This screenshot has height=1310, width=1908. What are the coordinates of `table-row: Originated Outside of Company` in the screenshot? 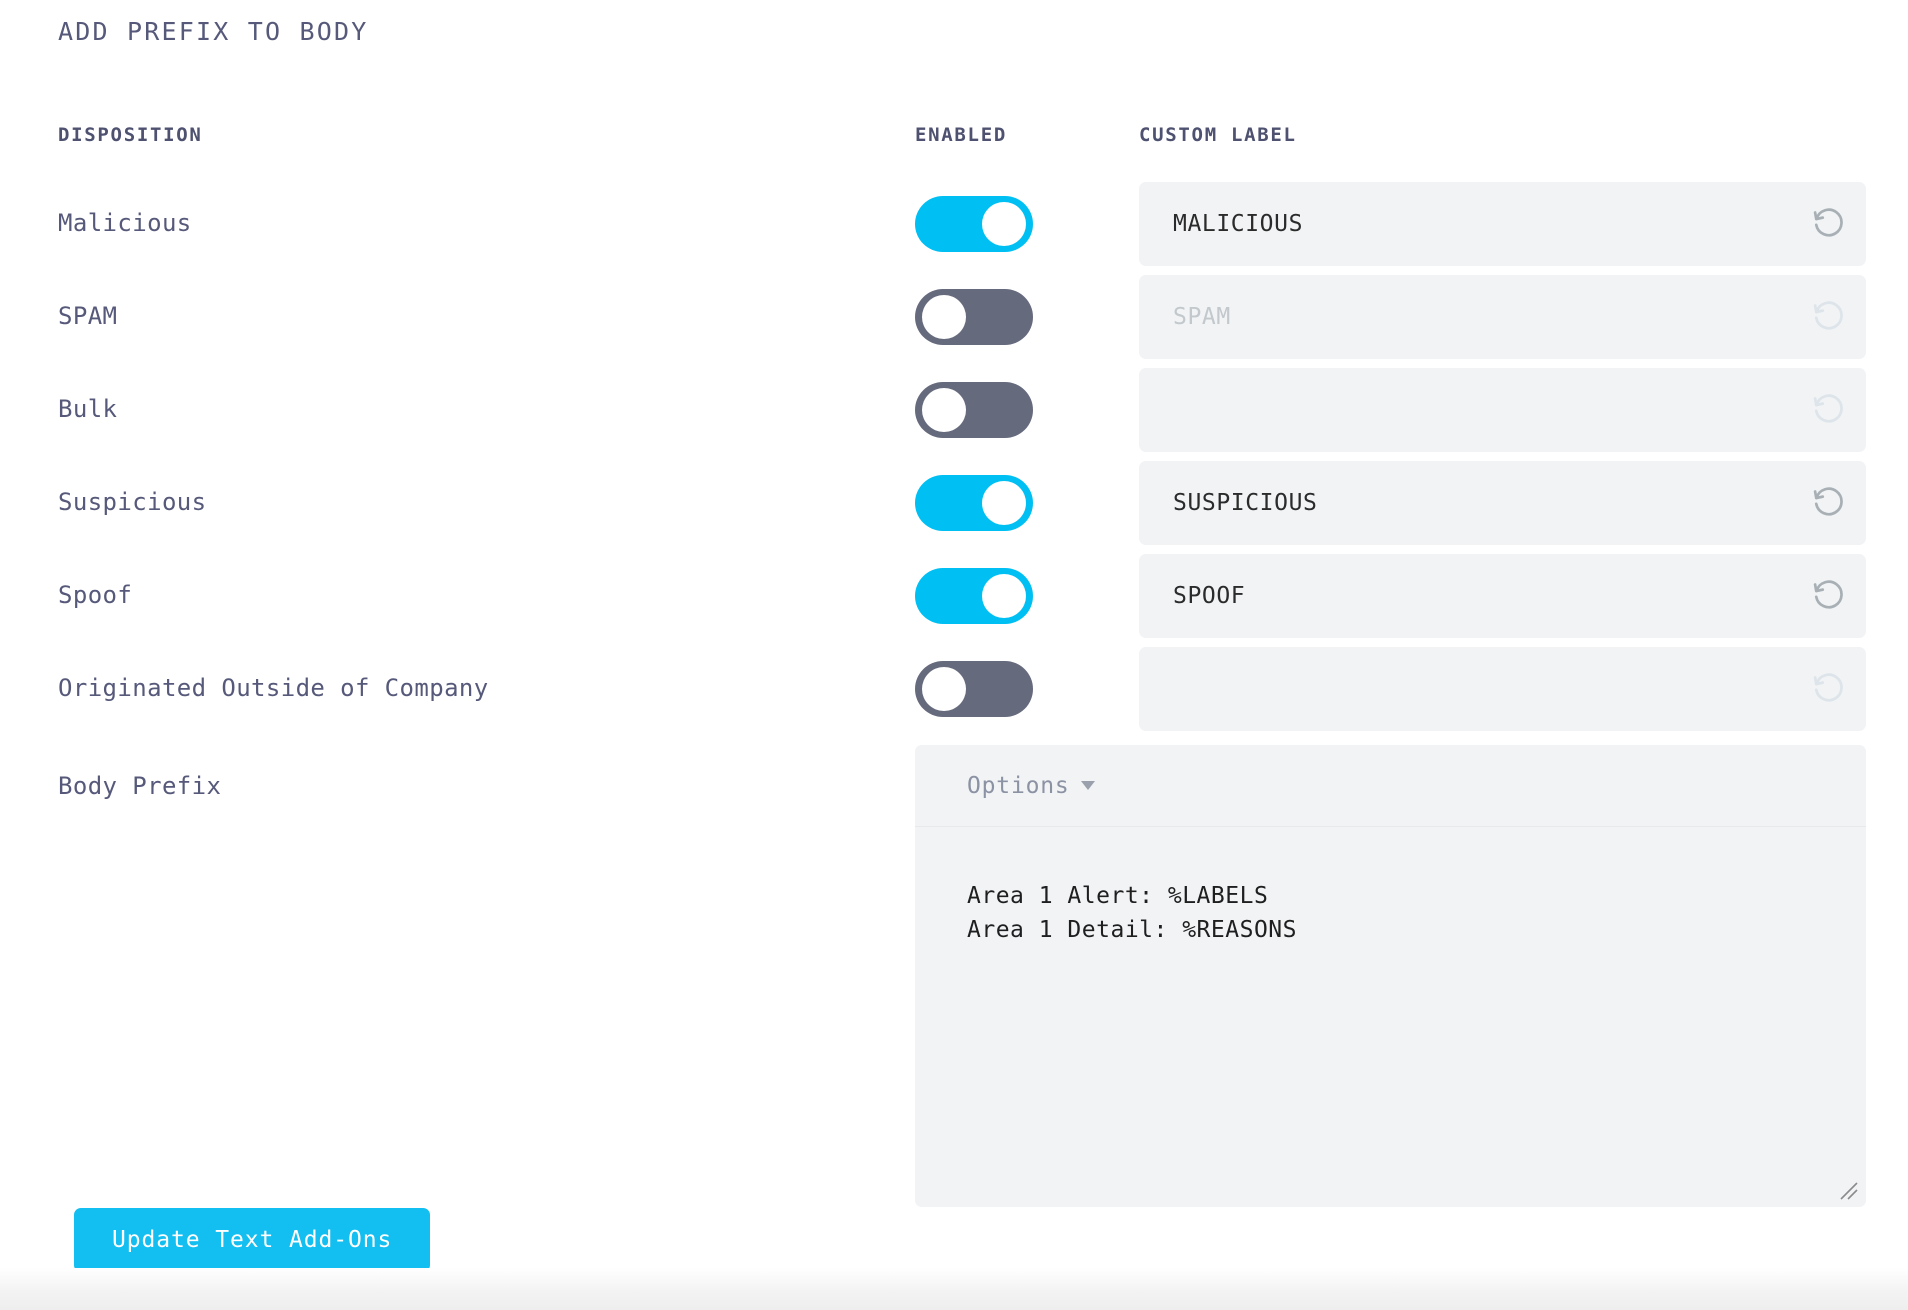 It's located at (954, 689).